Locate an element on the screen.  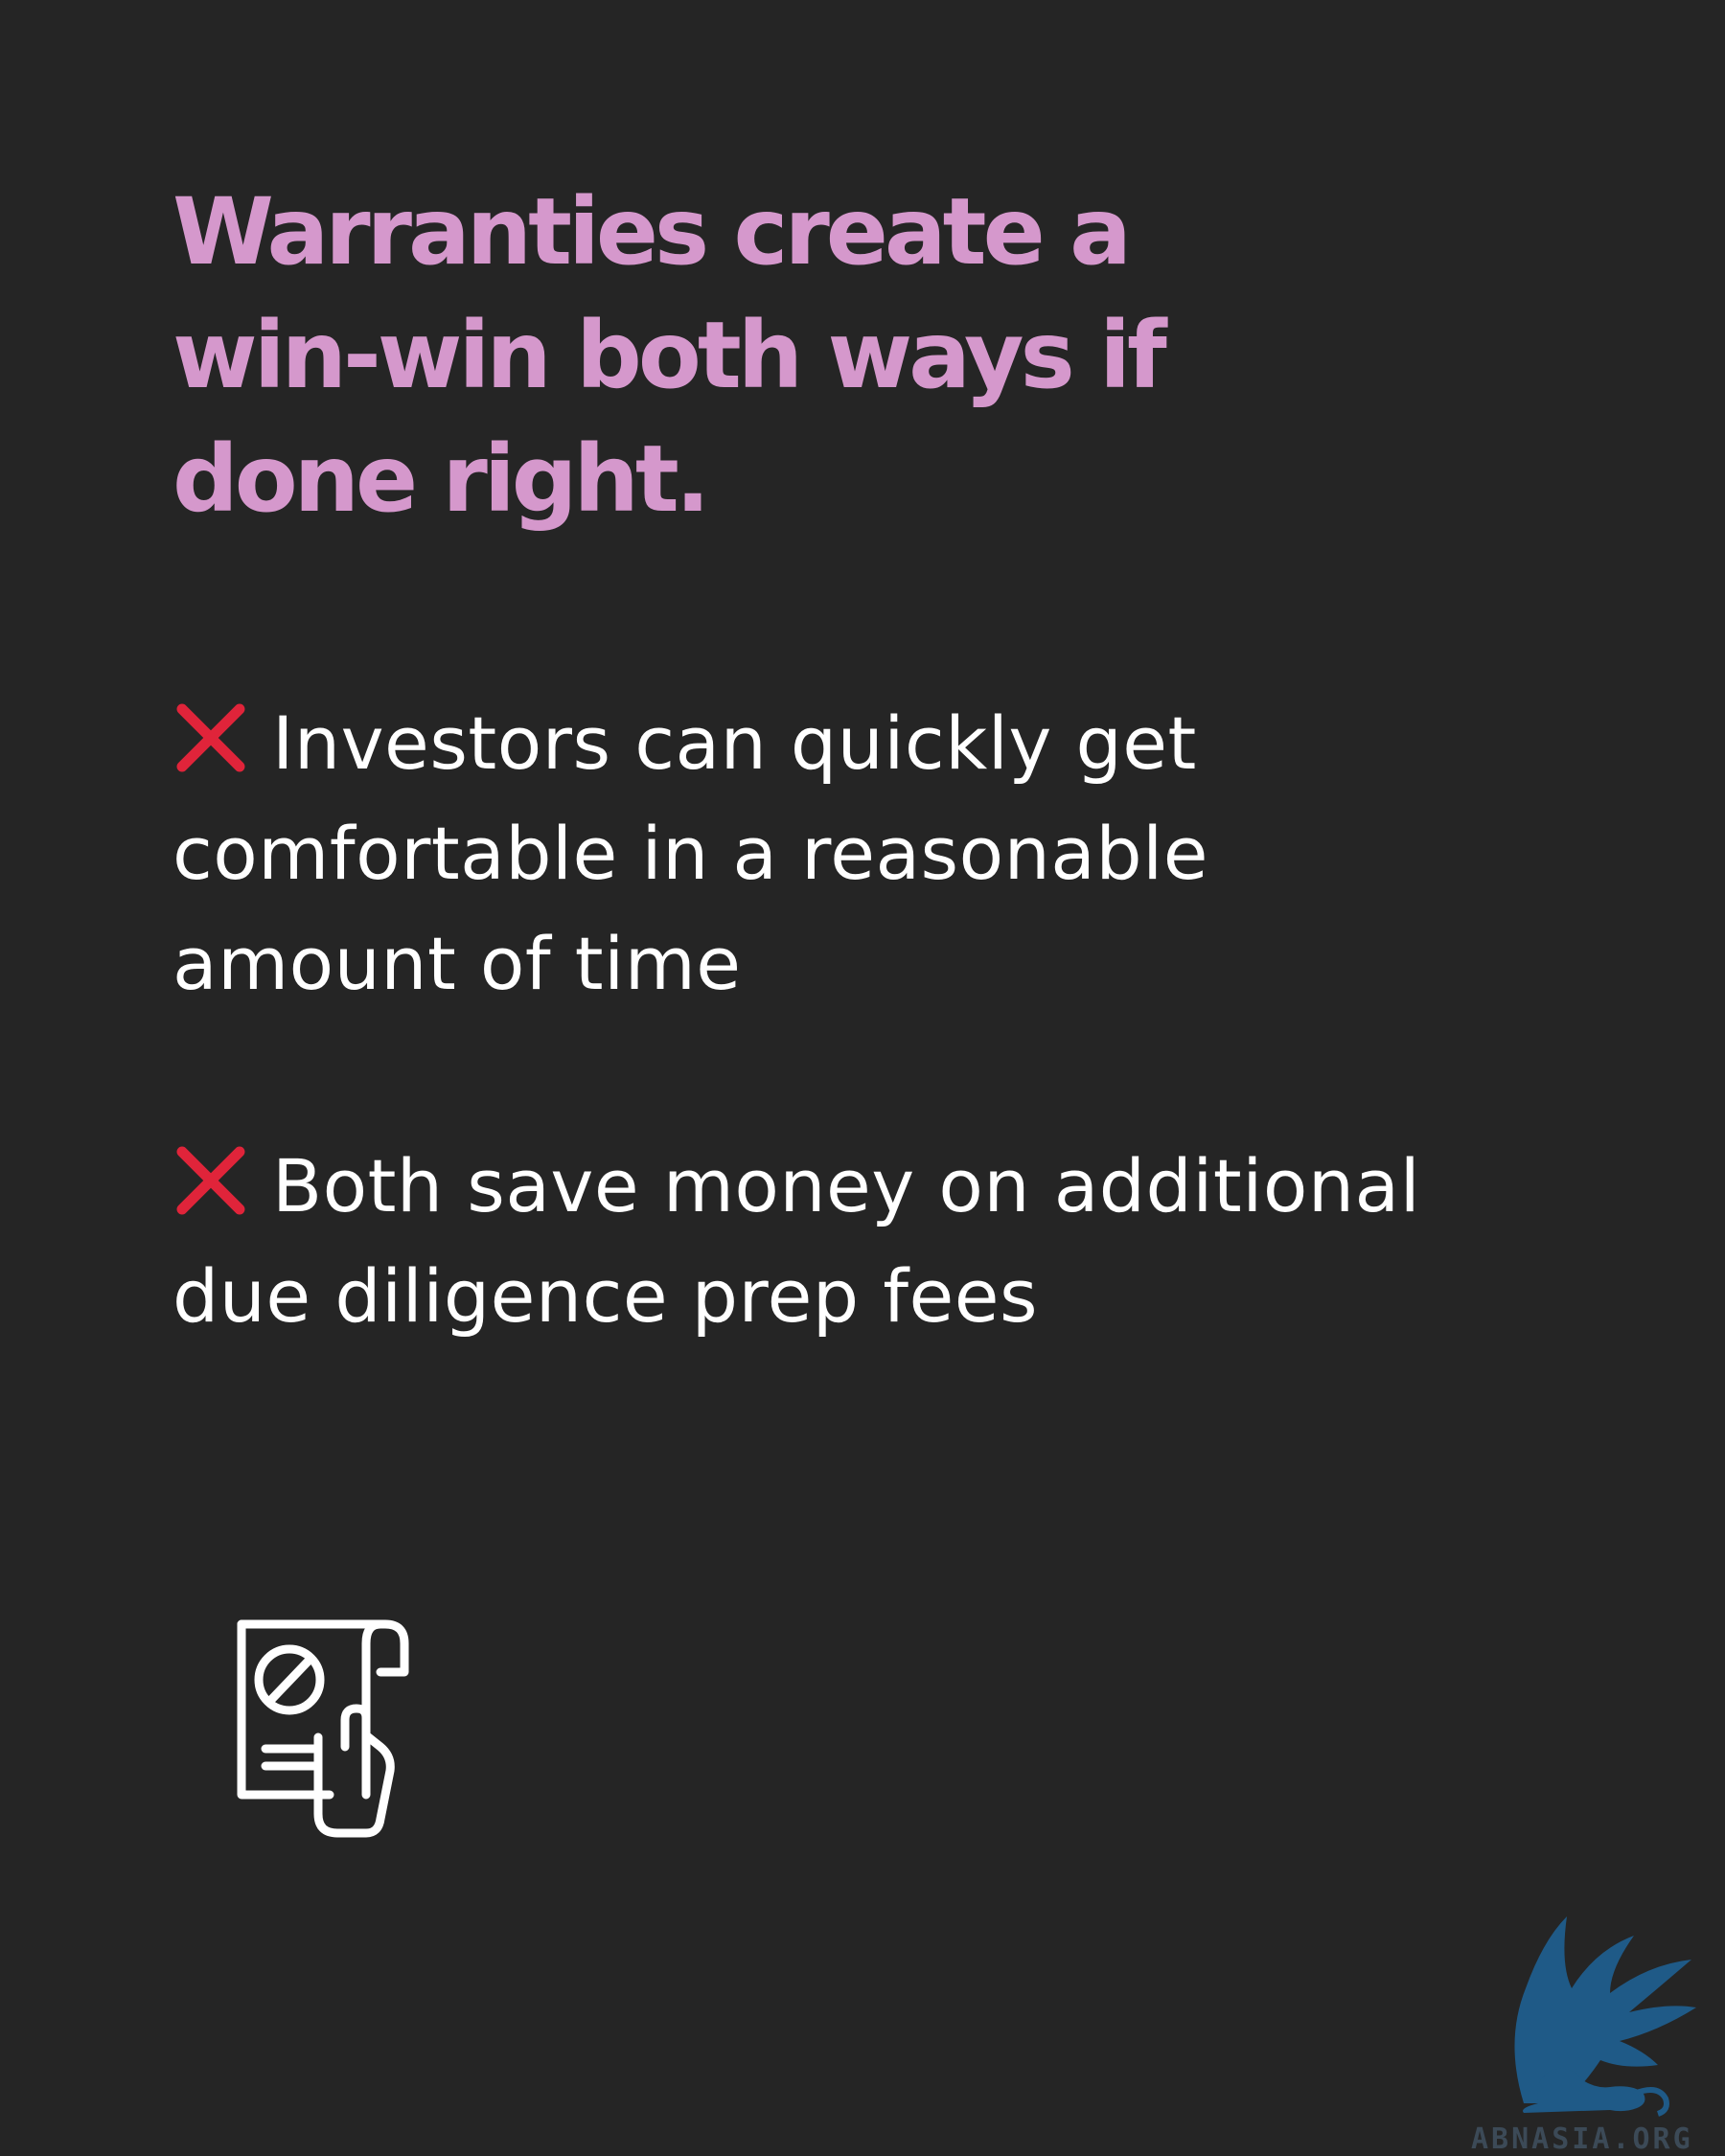
point-1-text-1: Investors can quickly get is located at coordinates (734, 743).